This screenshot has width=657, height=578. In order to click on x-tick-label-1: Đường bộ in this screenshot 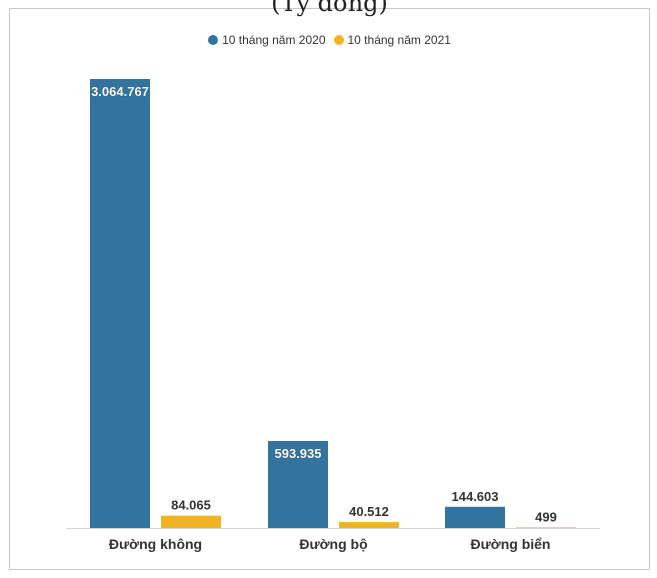, I will do `click(333, 544)`.